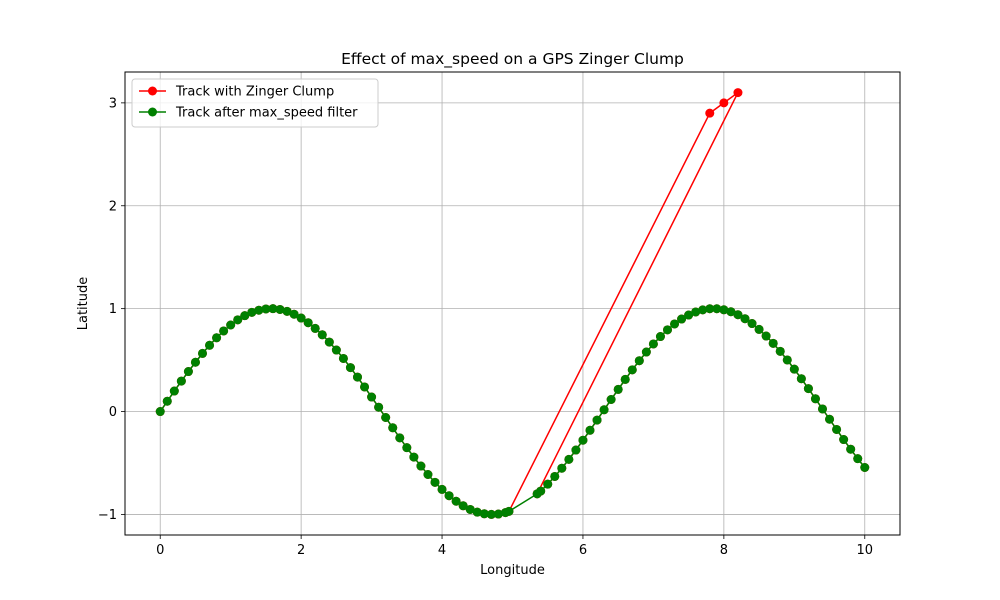 This screenshot has width=1000, height=600. Describe the element at coordinates (152, 91) in the screenshot. I see `legend-marker-red` at that location.